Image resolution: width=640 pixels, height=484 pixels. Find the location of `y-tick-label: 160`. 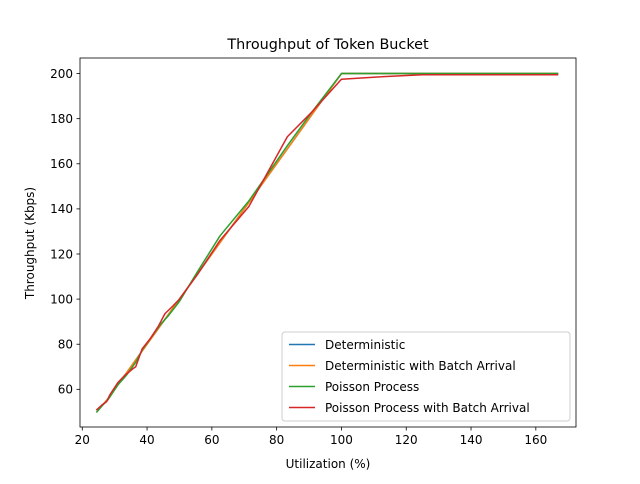

y-tick-label: 160 is located at coordinates (61, 164).